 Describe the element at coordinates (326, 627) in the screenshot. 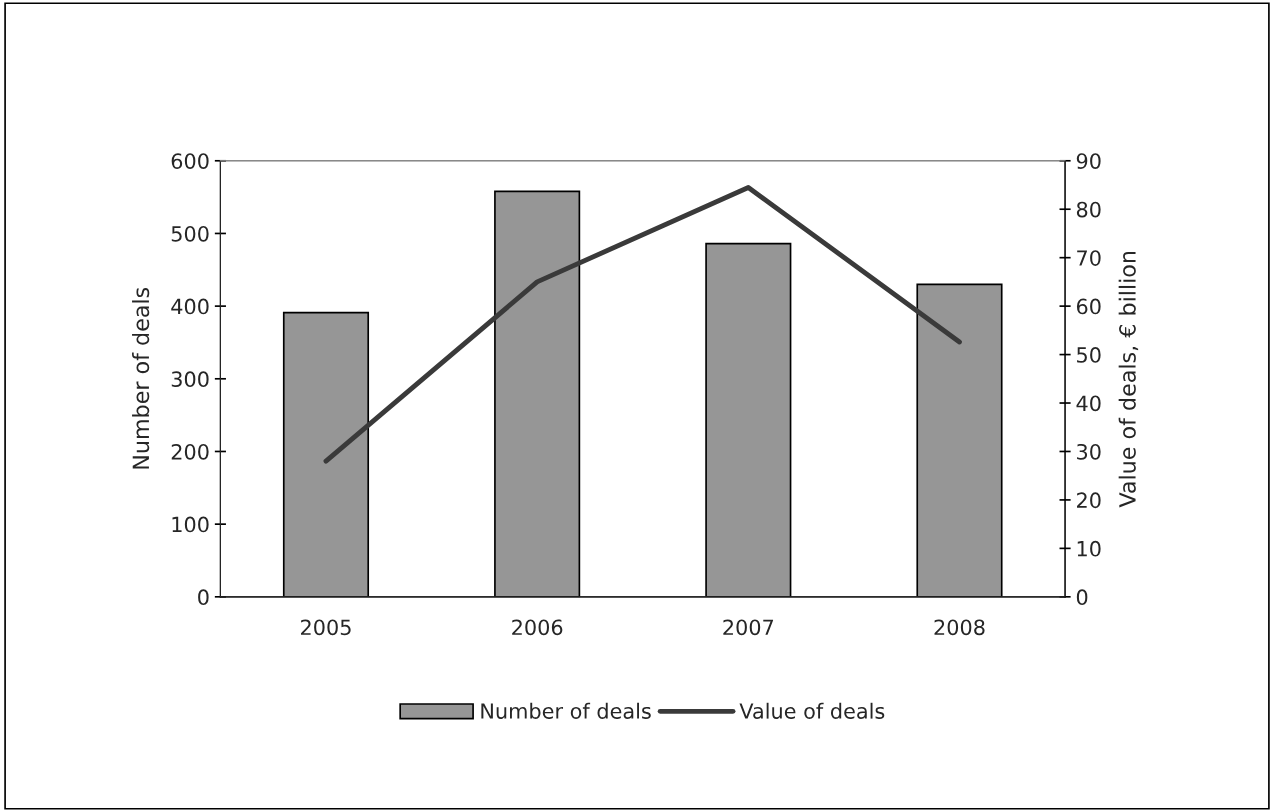

I see `x-tick-label: 2005` at that location.